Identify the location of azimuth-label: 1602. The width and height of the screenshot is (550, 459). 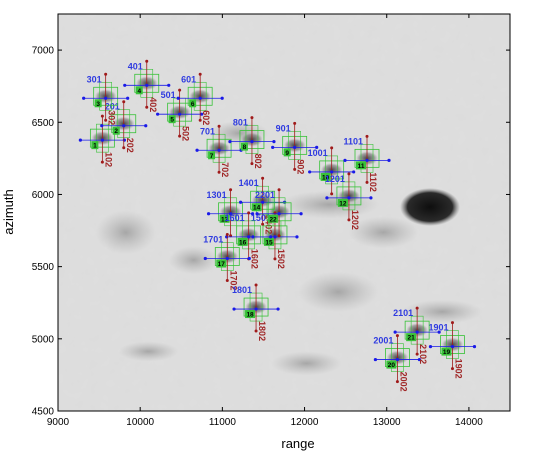
(255, 259).